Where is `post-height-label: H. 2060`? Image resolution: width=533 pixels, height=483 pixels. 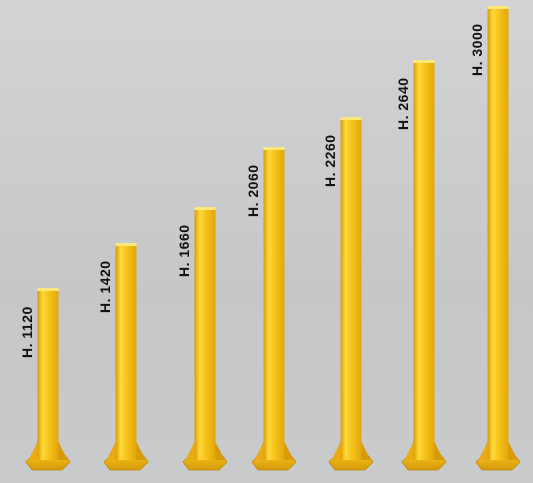 post-height-label: H. 2060 is located at coordinates (252, 190).